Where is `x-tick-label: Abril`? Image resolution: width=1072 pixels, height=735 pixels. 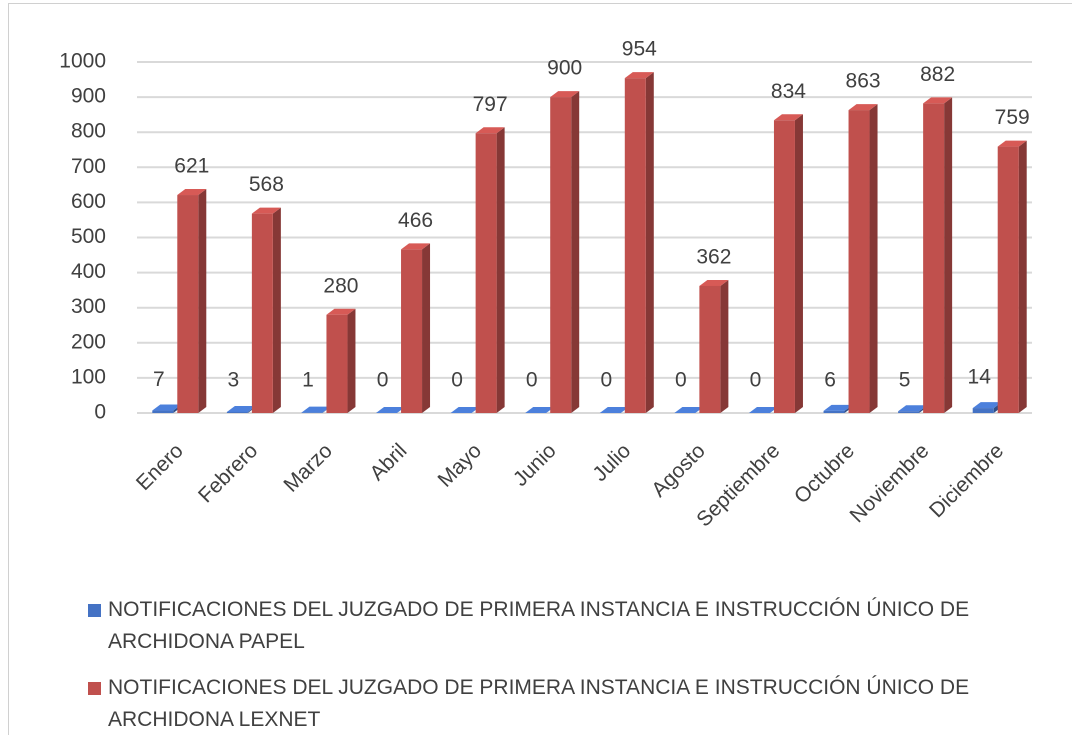
x-tick-label: Abril is located at coordinates (389, 462).